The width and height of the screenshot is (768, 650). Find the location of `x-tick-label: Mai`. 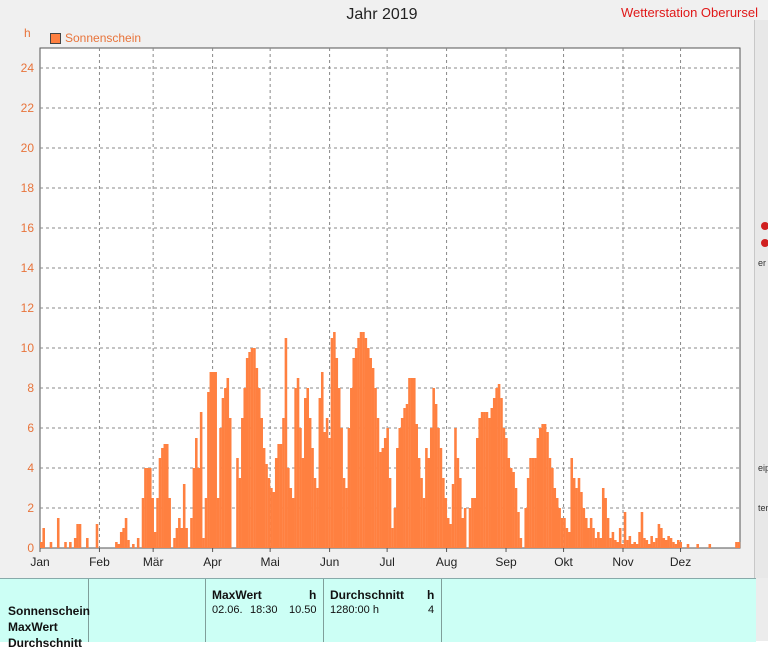

x-tick-label: Mai is located at coordinates (269, 562).